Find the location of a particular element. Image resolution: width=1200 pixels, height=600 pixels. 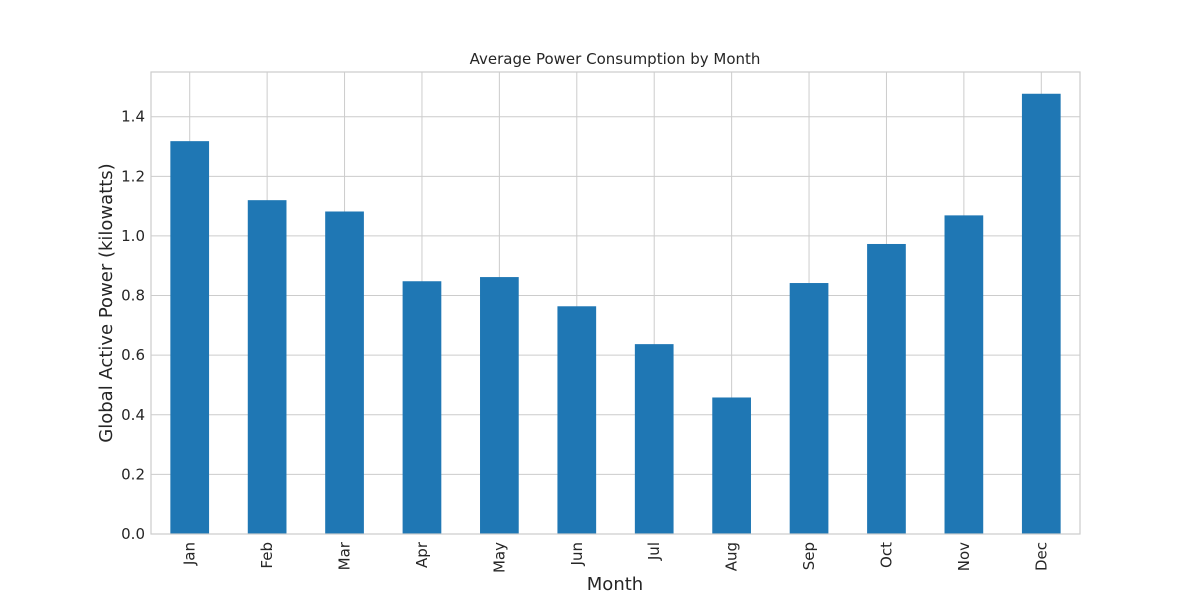

x-tick-label: Dec is located at coordinates (1041, 556).